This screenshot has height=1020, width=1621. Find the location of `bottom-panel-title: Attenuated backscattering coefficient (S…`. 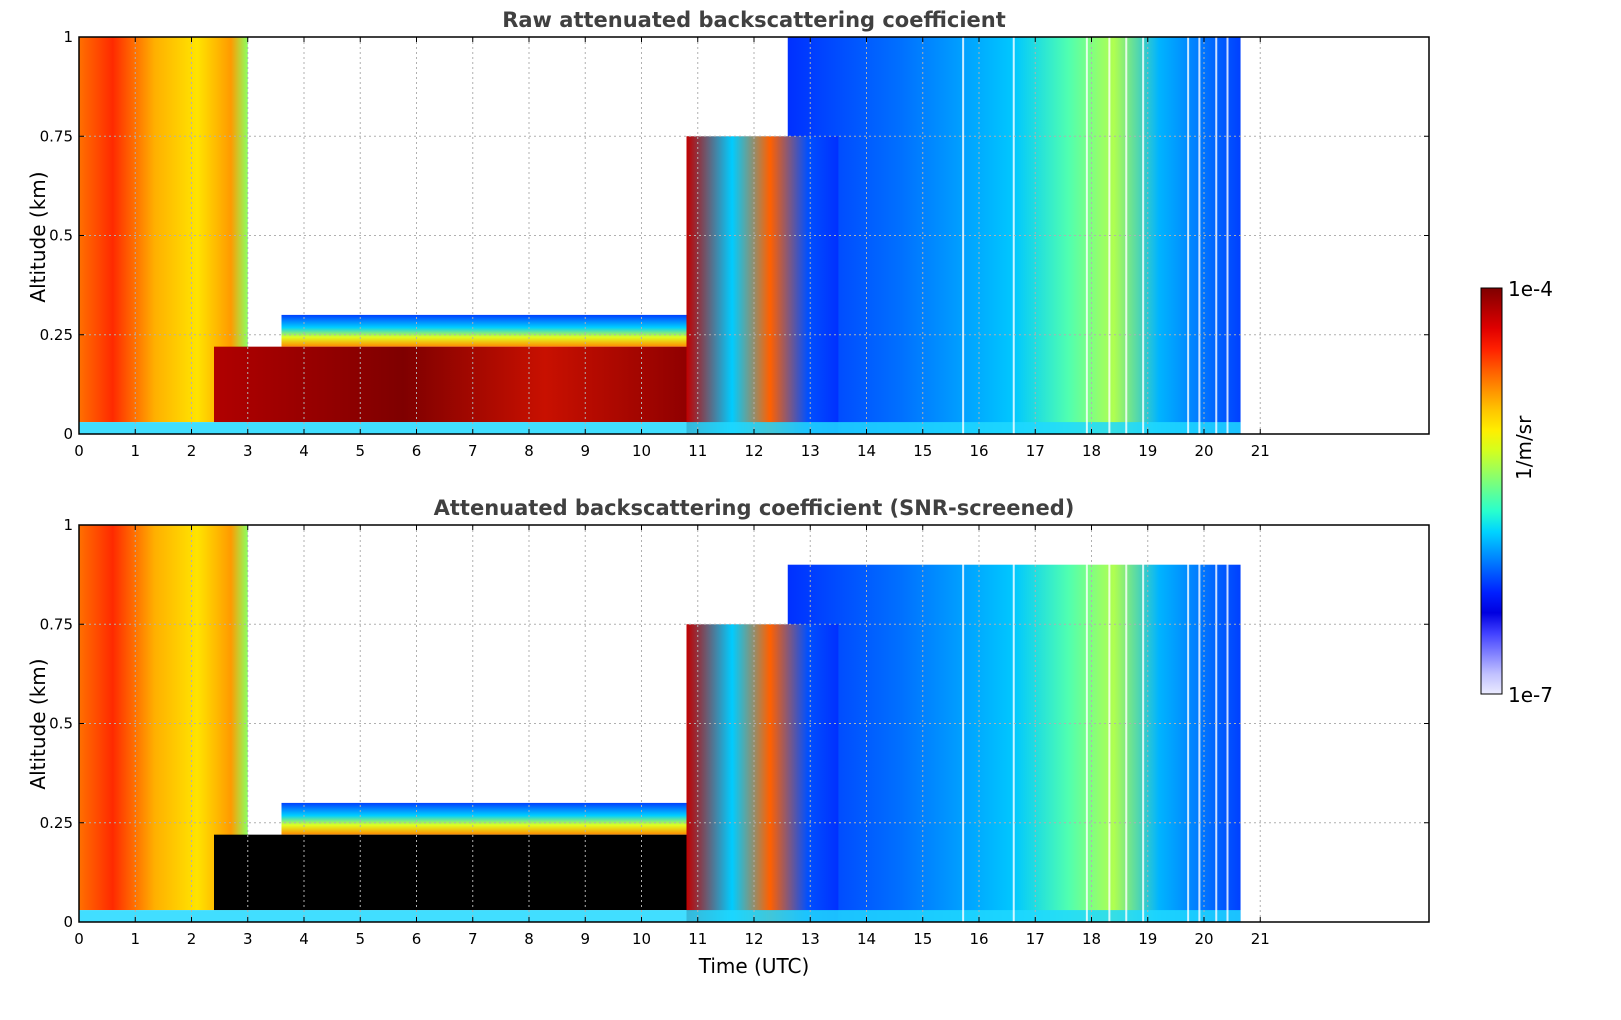

bottom-panel-title: Attenuated backscattering coefficient (S… is located at coordinates (754, 508).